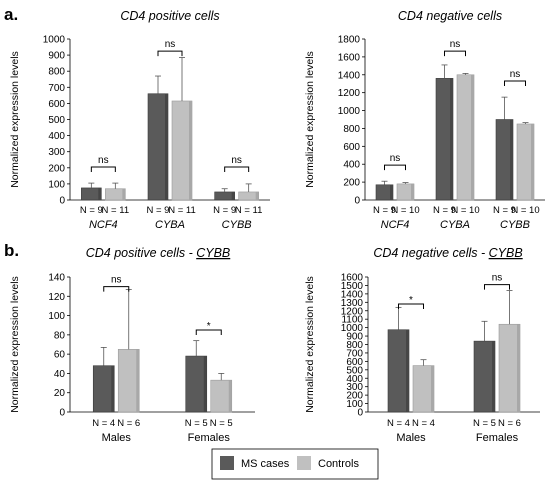  What do you see at coordinates (430, 253) in the screenshot?
I see `chart-title-text: CD4 negative cells -` at bounding box center [430, 253].